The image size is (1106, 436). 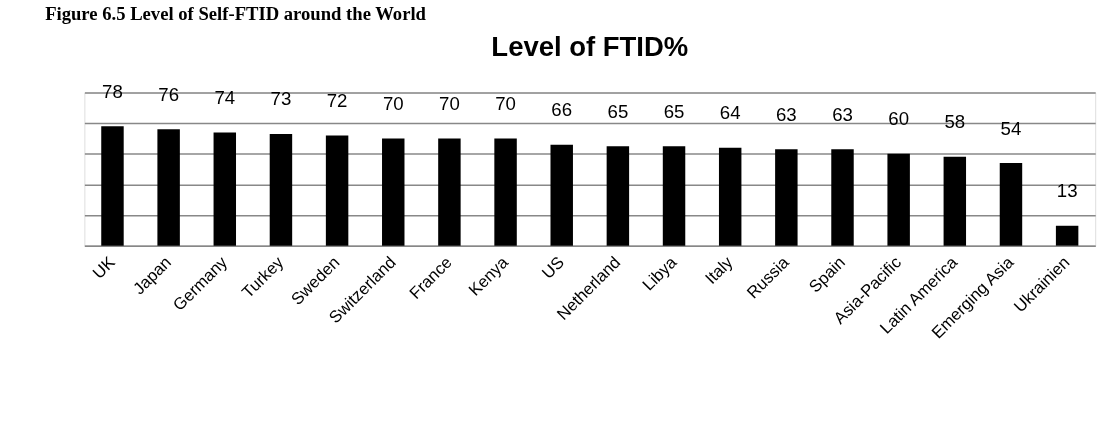 I want to click on data-label: 54, so click(x=1011, y=128).